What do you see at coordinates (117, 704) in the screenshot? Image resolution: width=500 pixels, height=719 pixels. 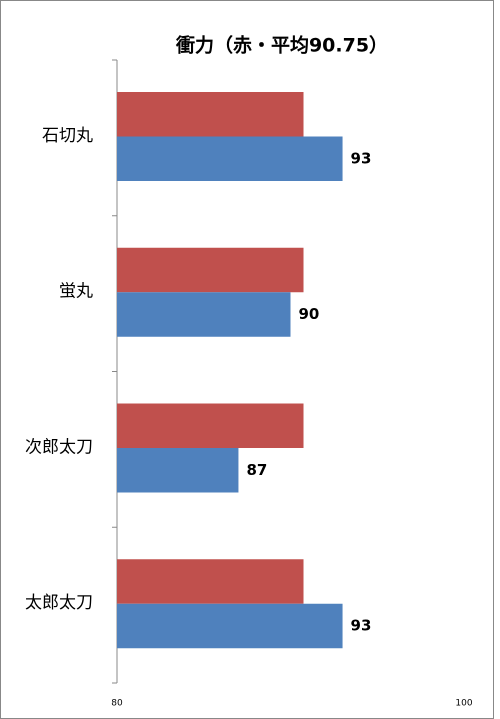 I see `x-tick-label: 80` at bounding box center [117, 704].